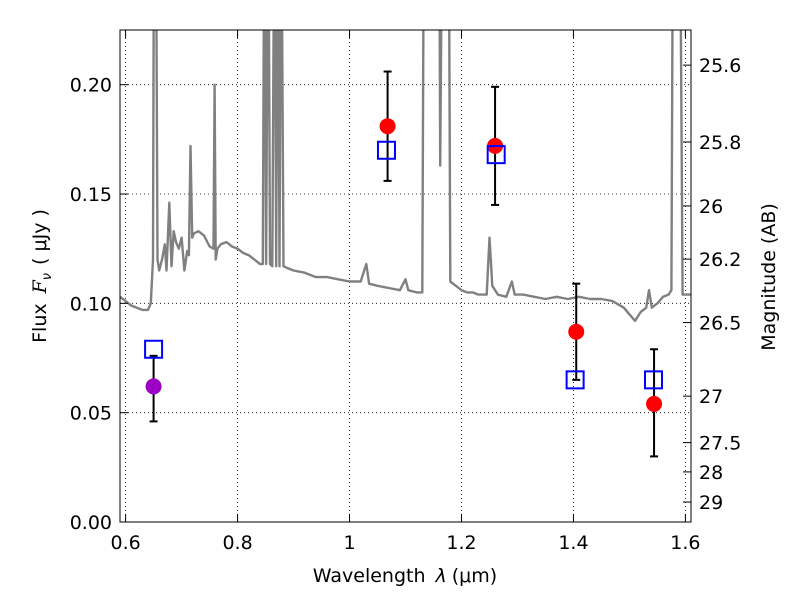 The image size is (800, 600). Describe the element at coordinates (349, 543) in the screenshot. I see `x-tick-label: 1` at that location.